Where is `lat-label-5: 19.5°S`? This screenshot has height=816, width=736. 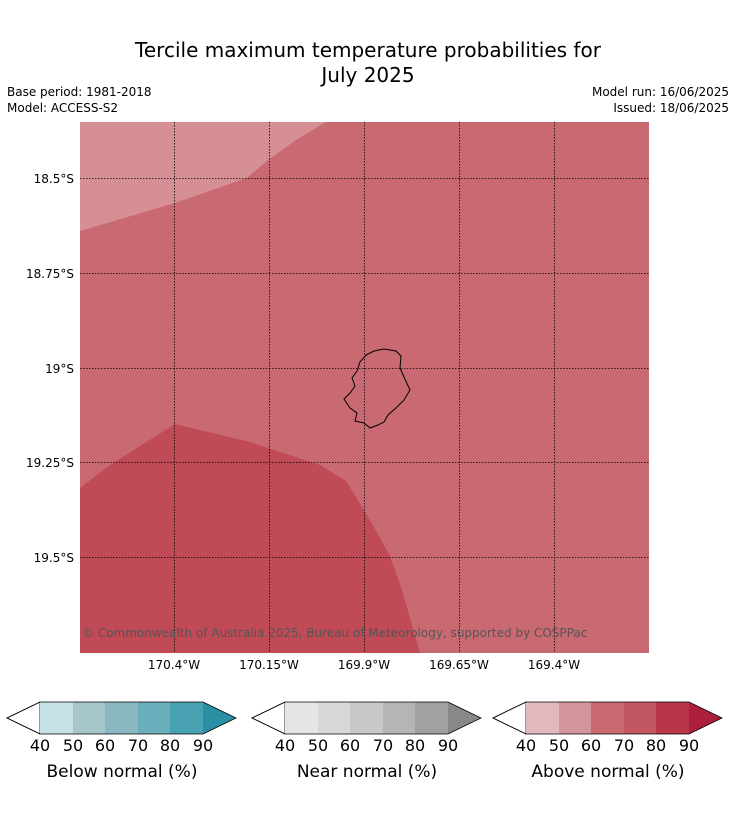
lat-label-5: 19.5°S is located at coordinates (54, 558).